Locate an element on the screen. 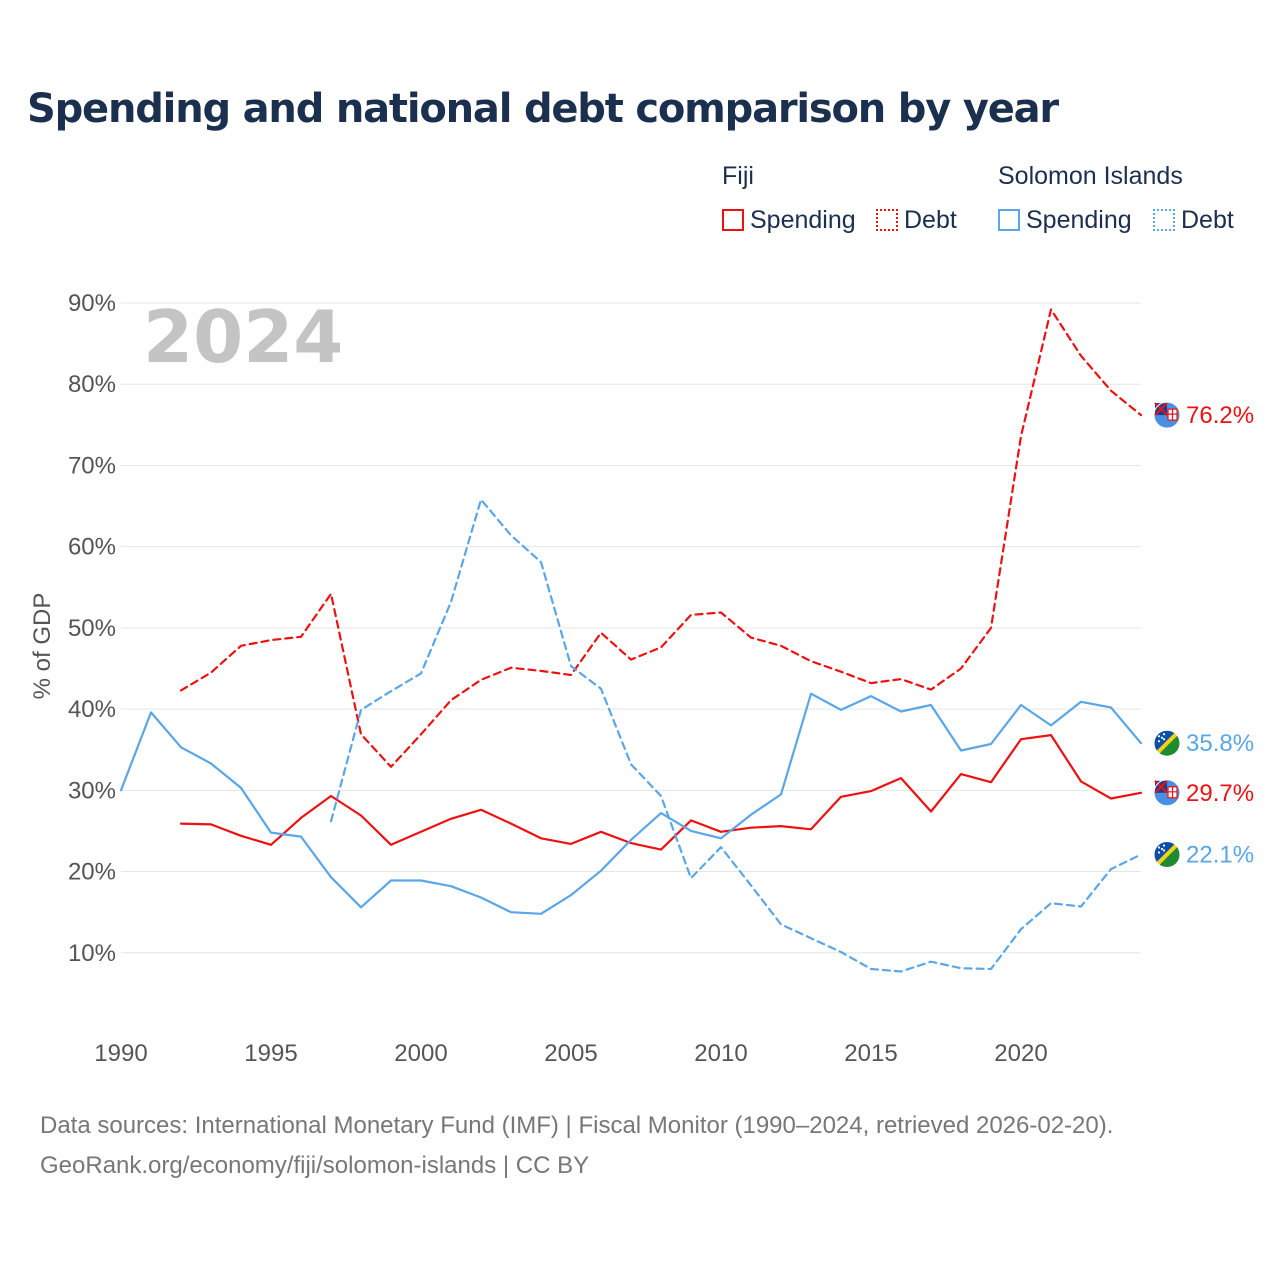 This screenshot has width=1280, height=1280. end-value-label: 22.1% is located at coordinates (1220, 854).